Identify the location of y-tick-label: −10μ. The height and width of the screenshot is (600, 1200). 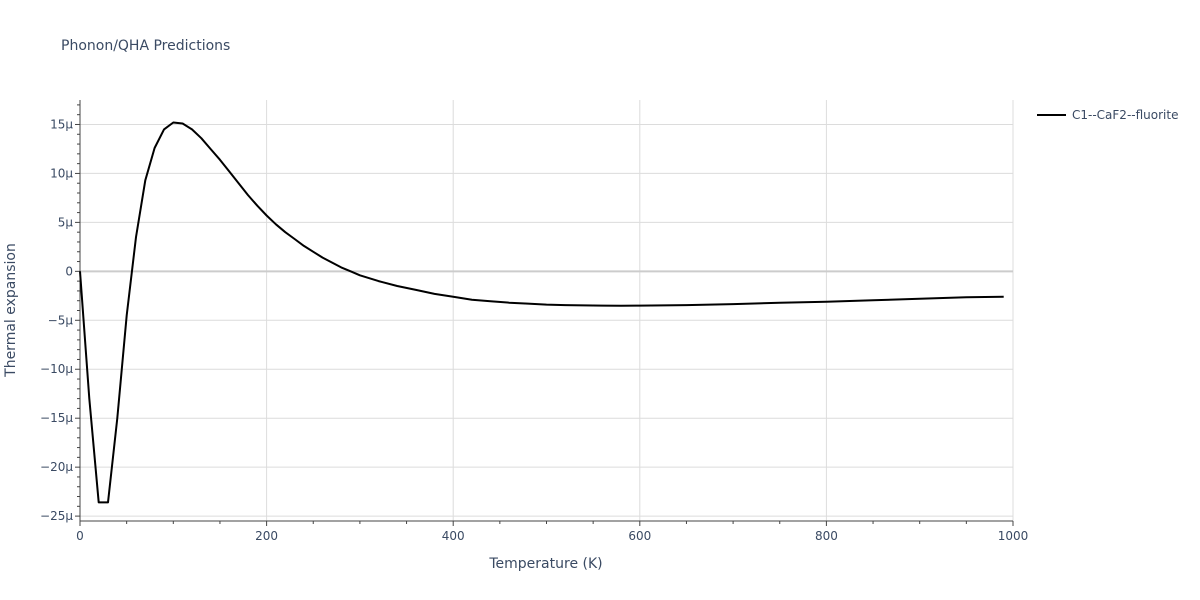
(56, 369).